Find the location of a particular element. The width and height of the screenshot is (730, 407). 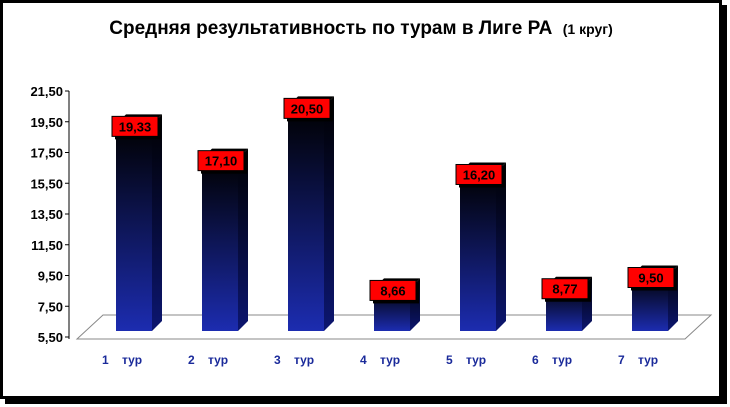

y-tick-label: 17,50 is located at coordinates (46, 153).